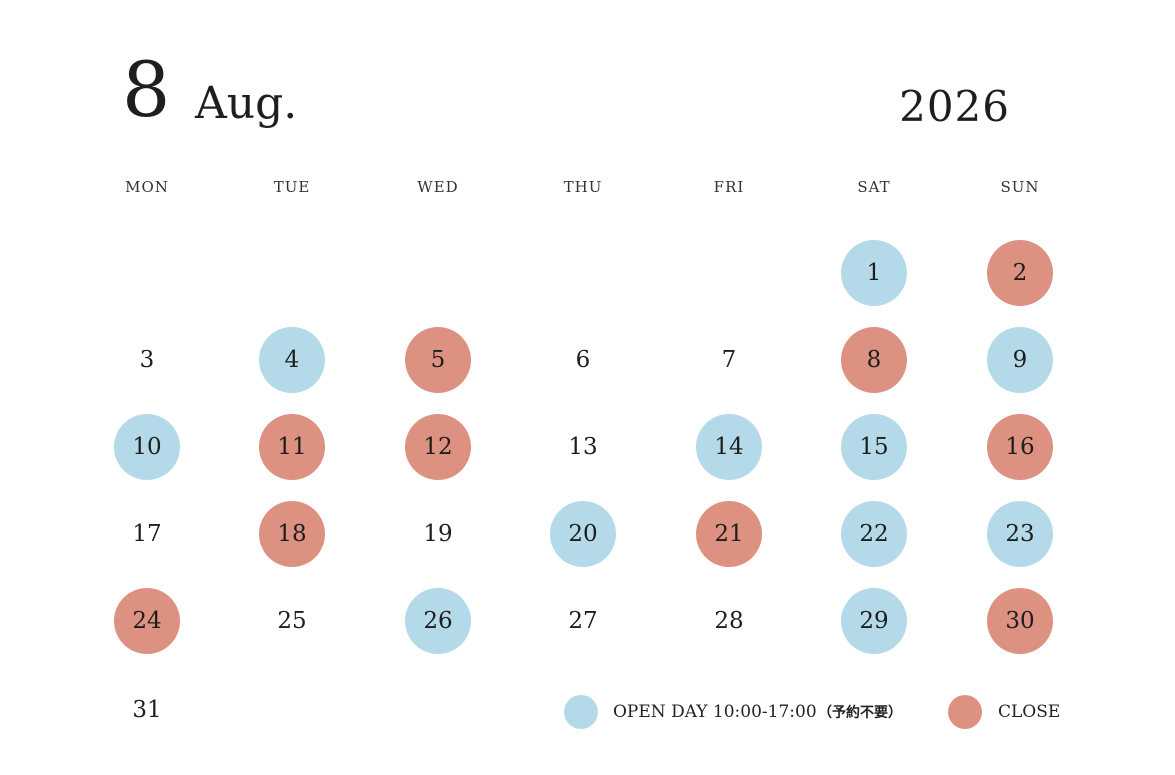  What do you see at coordinates (1020, 360) in the screenshot?
I see `day-cell-9: 9` at bounding box center [1020, 360].